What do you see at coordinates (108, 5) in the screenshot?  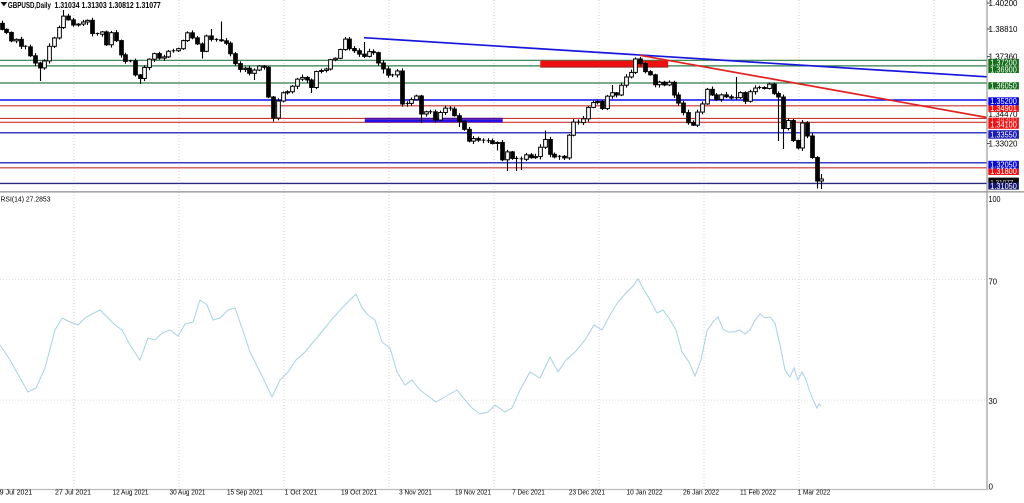 I see `svg-text:1.31034 1.31303 1.30812 1.3107: 1.31034 1.31303 1.30812 1.31077` at bounding box center [108, 5].